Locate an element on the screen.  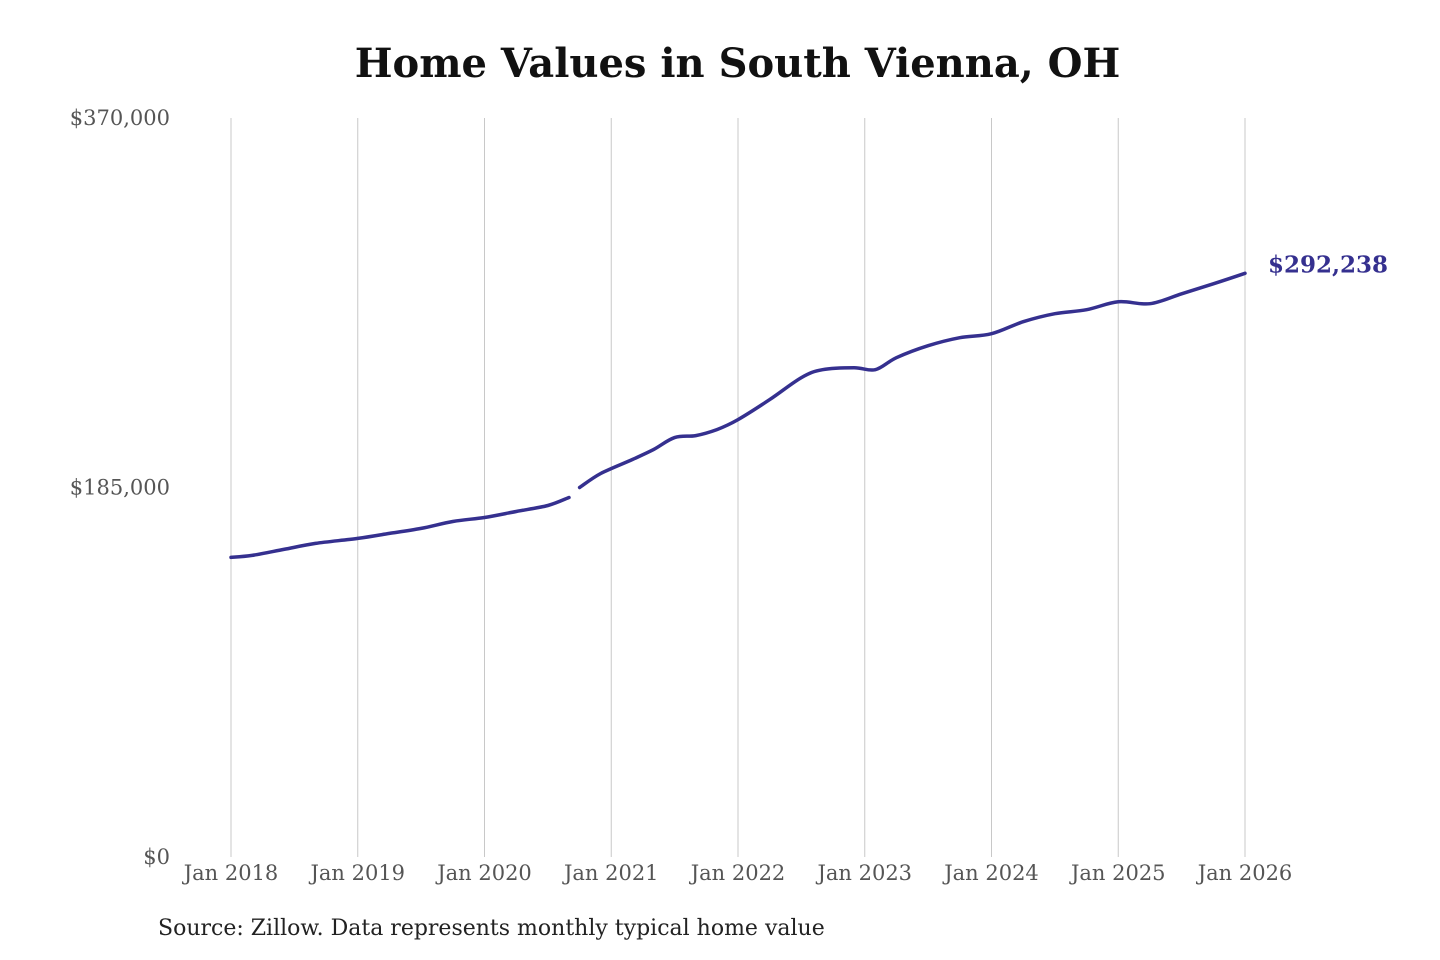
chart-title: Home Values in South Vienna, OH is located at coordinates (737, 63).